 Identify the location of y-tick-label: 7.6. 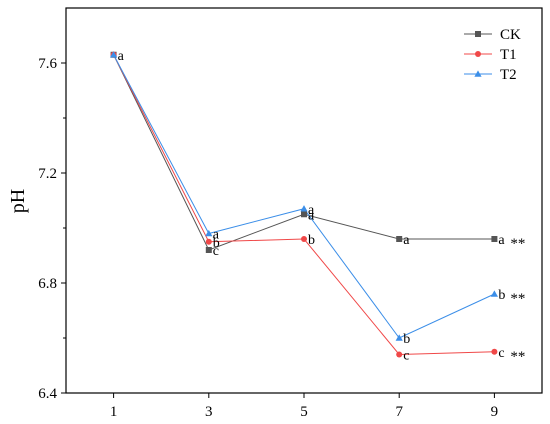
(47, 64).